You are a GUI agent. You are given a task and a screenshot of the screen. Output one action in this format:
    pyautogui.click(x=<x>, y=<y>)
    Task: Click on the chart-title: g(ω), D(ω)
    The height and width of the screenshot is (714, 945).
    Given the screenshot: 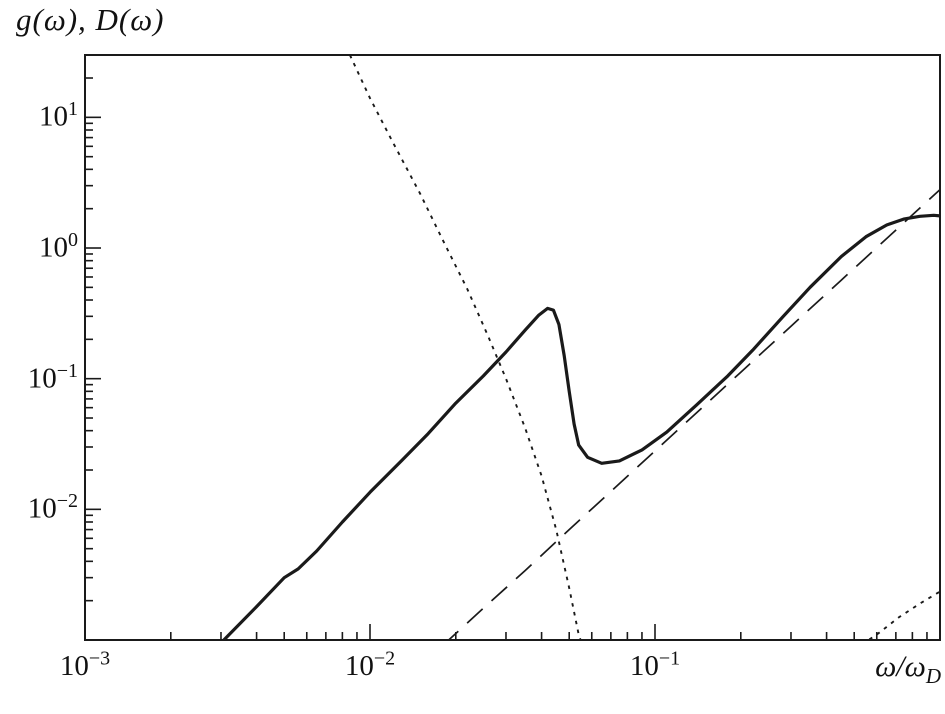 What is the action you would take?
    pyautogui.click(x=90, y=19)
    